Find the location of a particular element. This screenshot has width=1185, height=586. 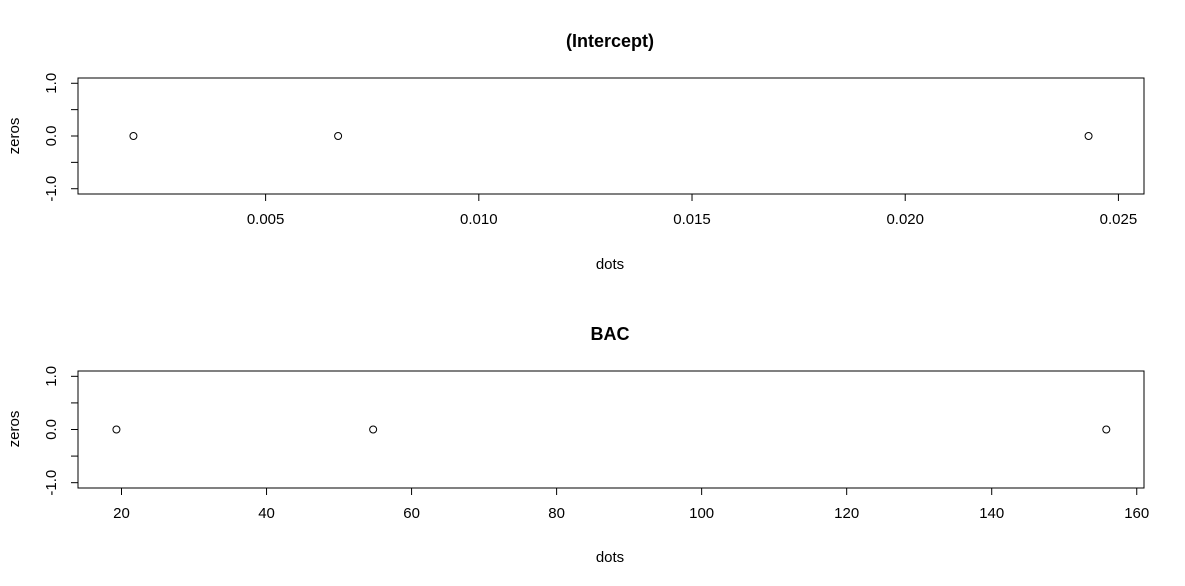

chart-title: (Intercept) is located at coordinates (610, 41).